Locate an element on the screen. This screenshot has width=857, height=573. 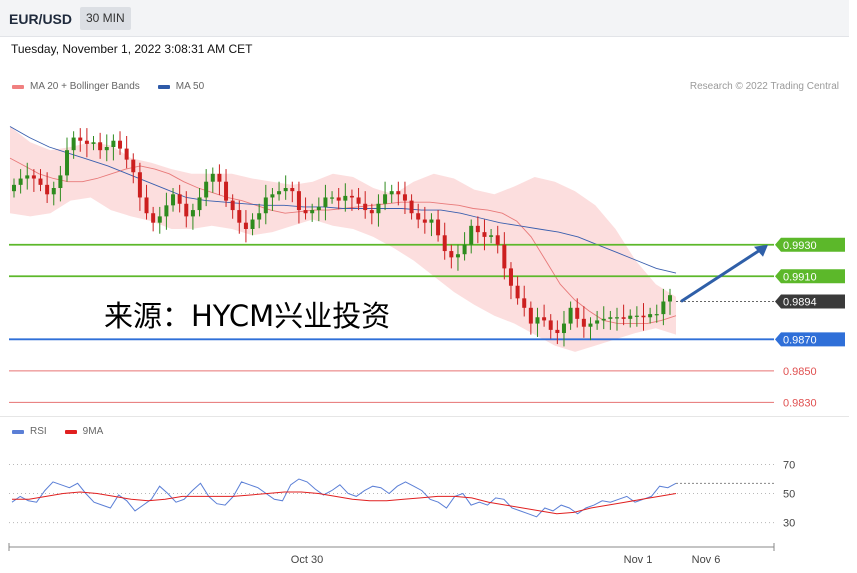
legend-item-rsi: RSI is located at coordinates (29, 431).